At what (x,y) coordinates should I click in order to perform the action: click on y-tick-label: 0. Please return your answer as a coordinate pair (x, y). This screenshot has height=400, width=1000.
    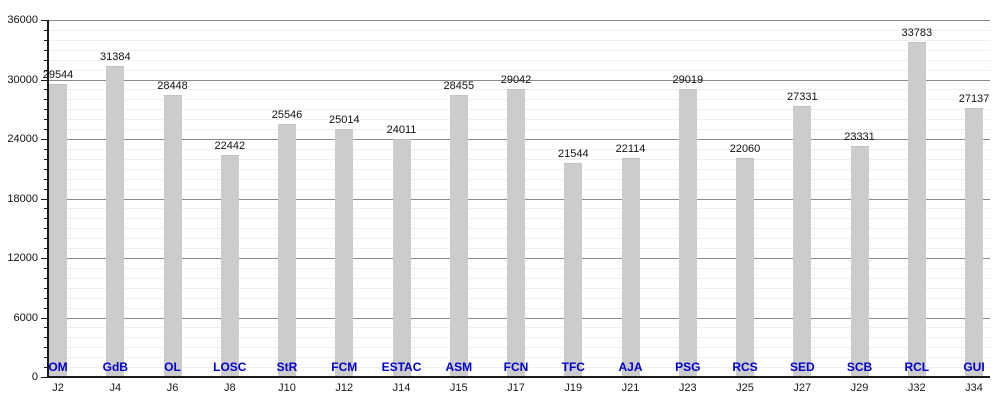
    Looking at the image, I should click on (34, 377).